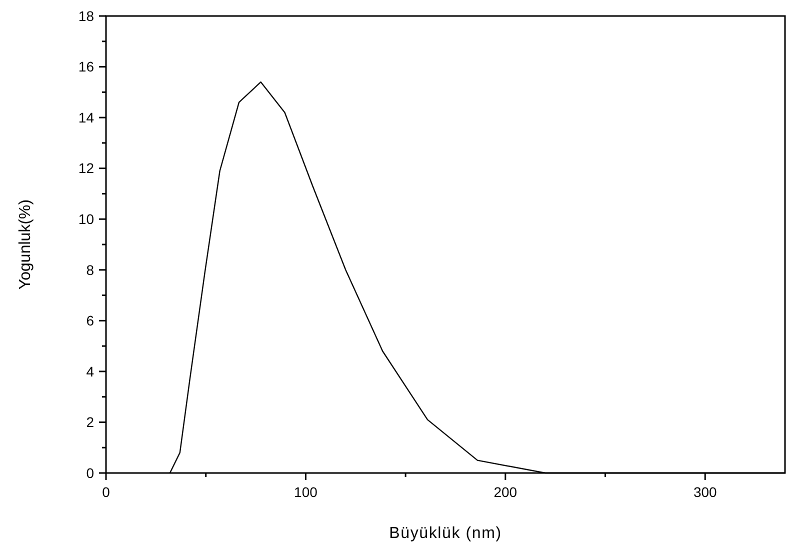 Image resolution: width=787 pixels, height=556 pixels. Describe the element at coordinates (86, 66) in the screenshot. I see `y-tick-label: 16` at that location.